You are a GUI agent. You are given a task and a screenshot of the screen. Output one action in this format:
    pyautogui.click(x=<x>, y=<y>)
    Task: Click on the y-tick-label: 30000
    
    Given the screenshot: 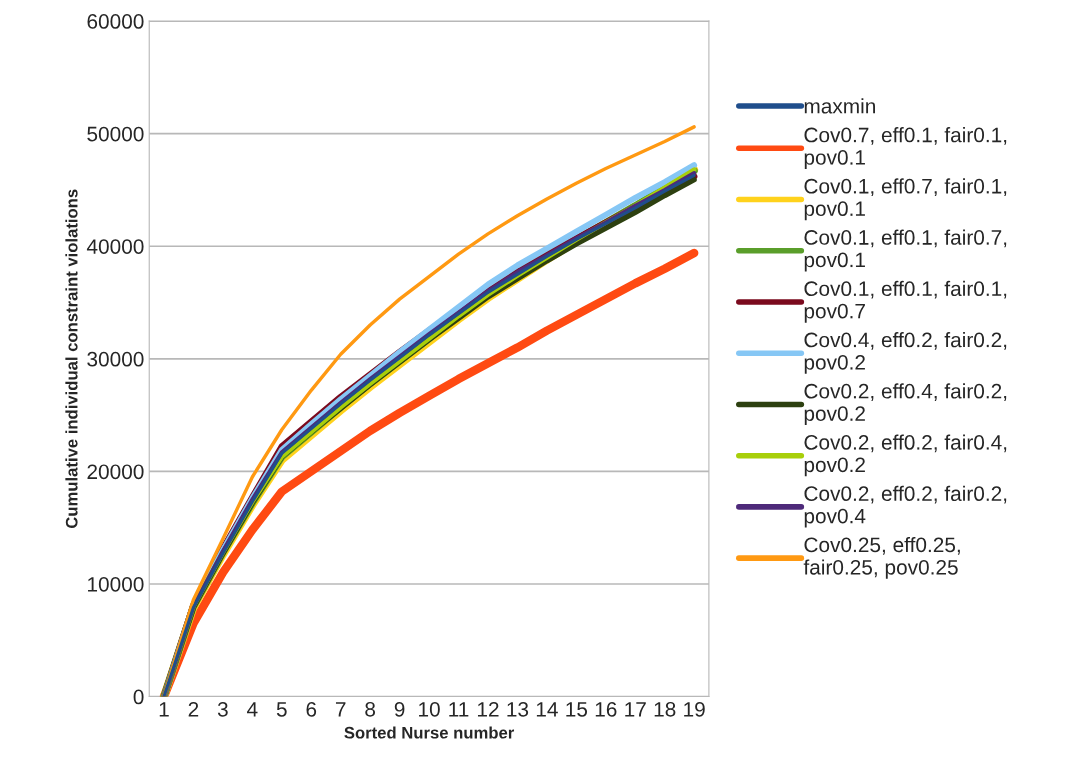 What is the action you would take?
    pyautogui.click(x=115, y=359)
    